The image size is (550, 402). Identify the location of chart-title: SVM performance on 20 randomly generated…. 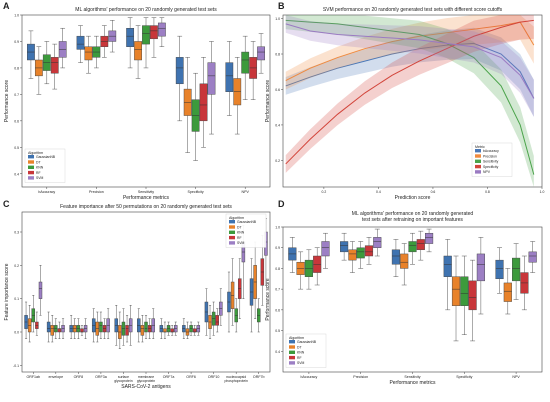
(413, 10).